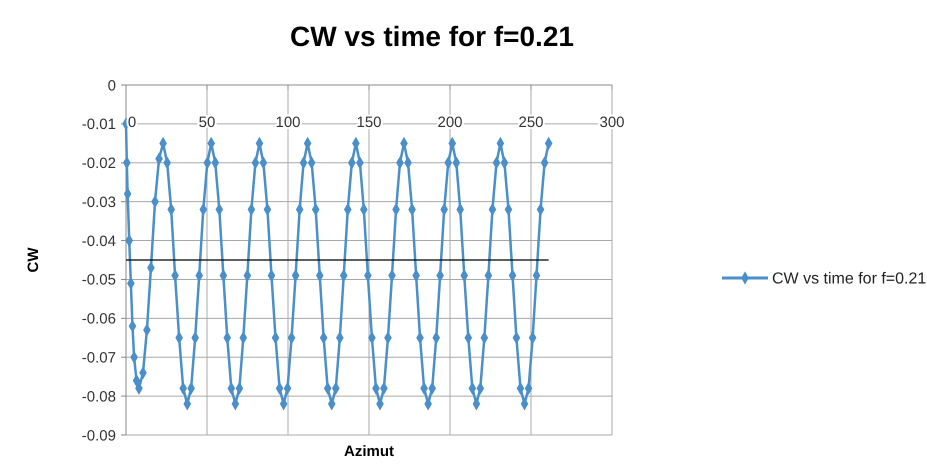 The width and height of the screenshot is (927, 464). Describe the element at coordinates (849, 279) in the screenshot. I see `legend-label: CW vs time for f=0.21` at that location.